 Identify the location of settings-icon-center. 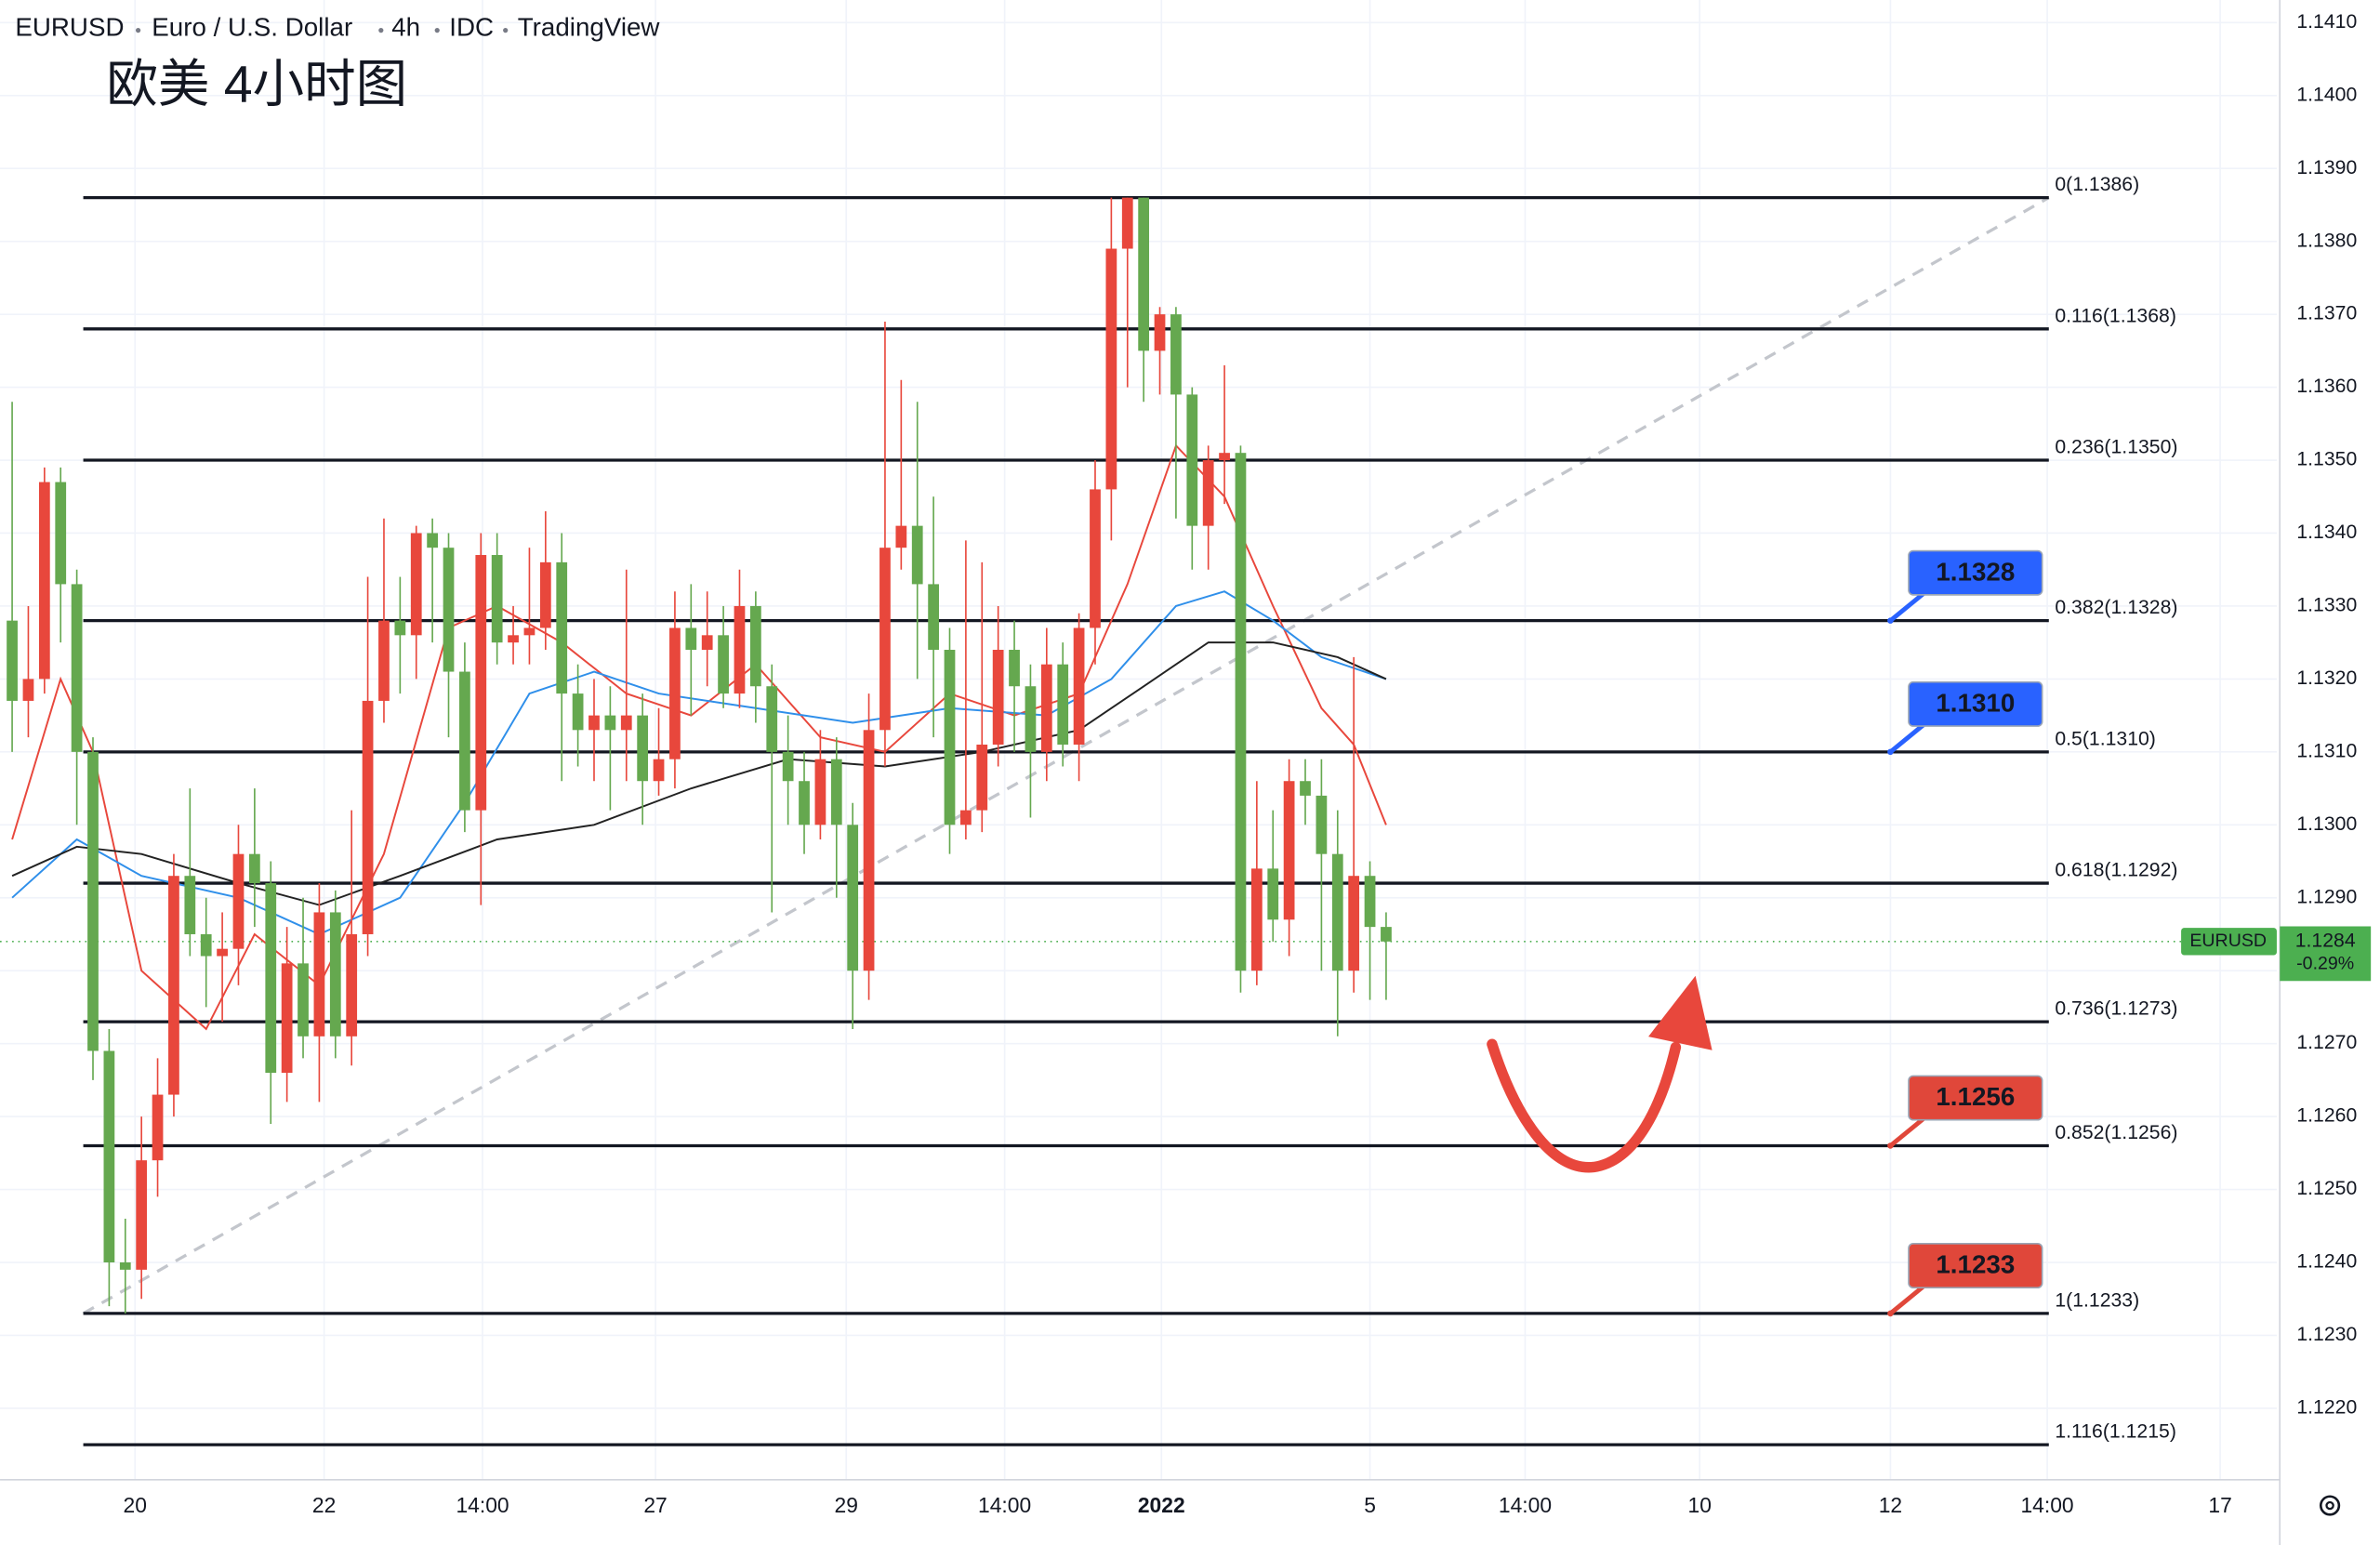
(2329, 1506).